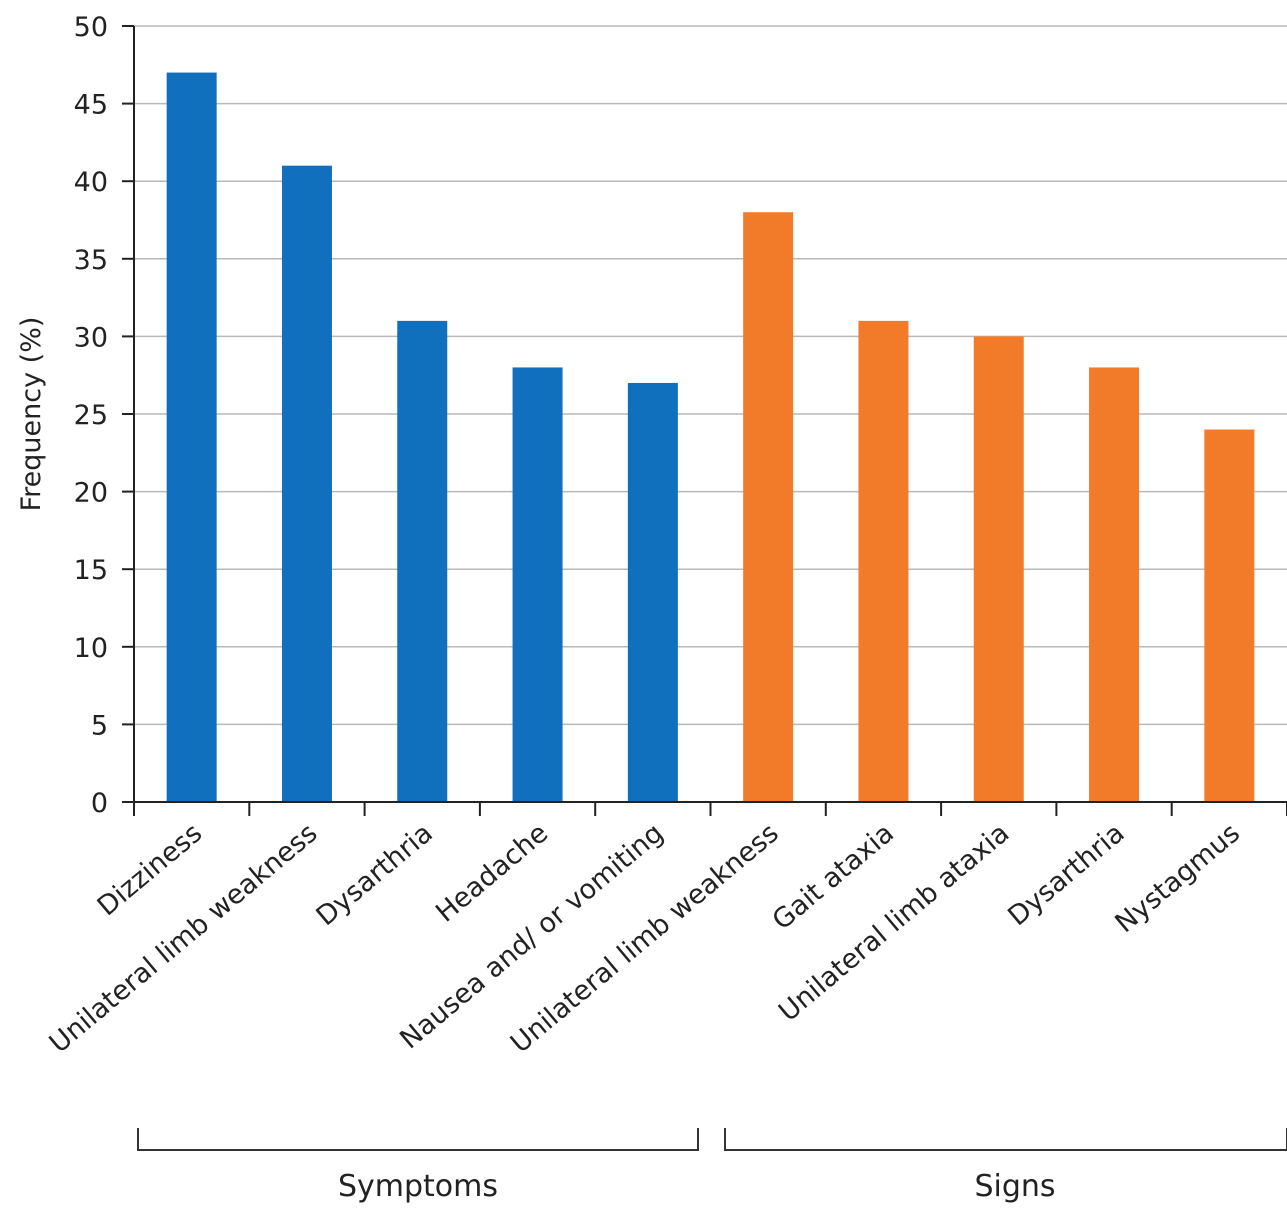 The height and width of the screenshot is (1209, 1287). I want to click on group-brackets: Symptoms Signs, so click(712, 1166).